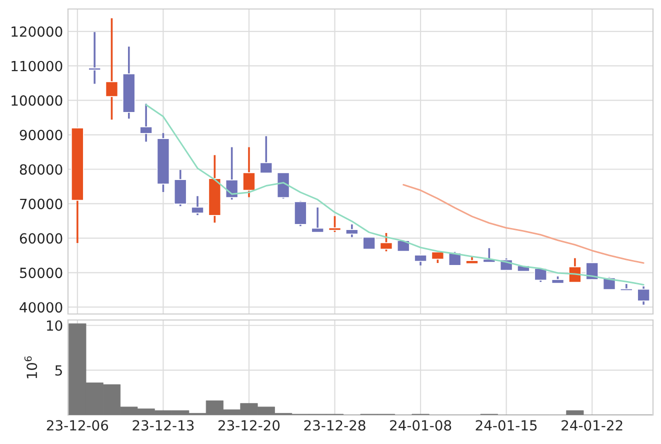 The width and height of the screenshot is (661, 444). What do you see at coordinates (592, 425) in the screenshot?
I see `x-tick-label: 24-01-22` at bounding box center [592, 425].